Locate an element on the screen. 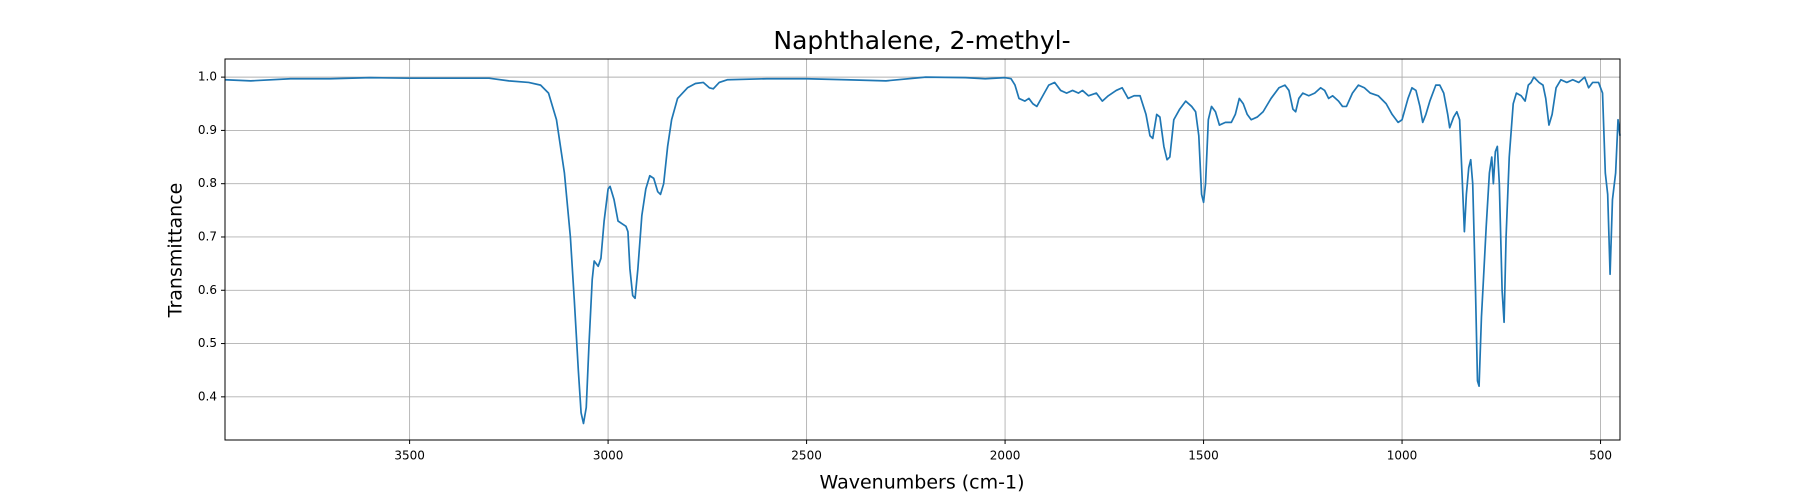 The image size is (1800, 500). x-tick-label: 2500 is located at coordinates (806, 456).